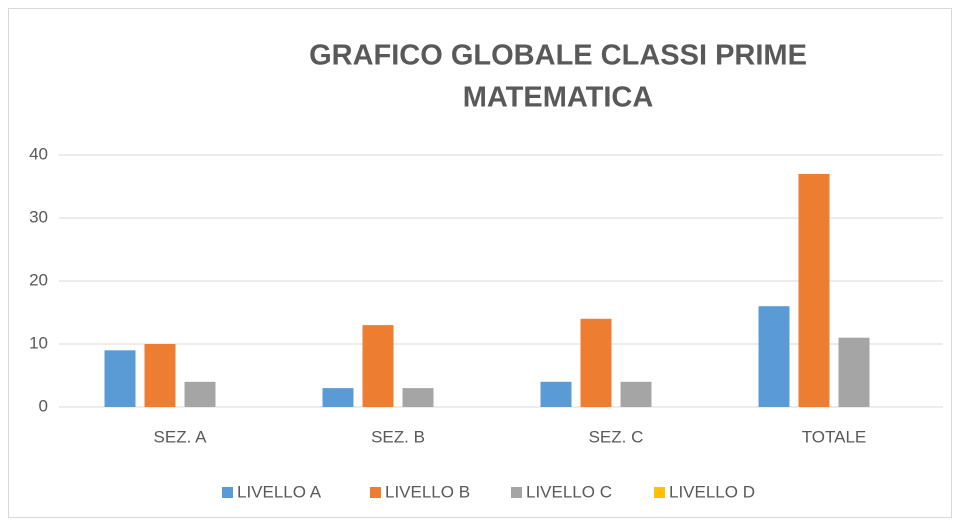 The height and width of the screenshot is (521, 960). What do you see at coordinates (279, 491) in the screenshot?
I see `legend-label: LIVELLO A` at bounding box center [279, 491].